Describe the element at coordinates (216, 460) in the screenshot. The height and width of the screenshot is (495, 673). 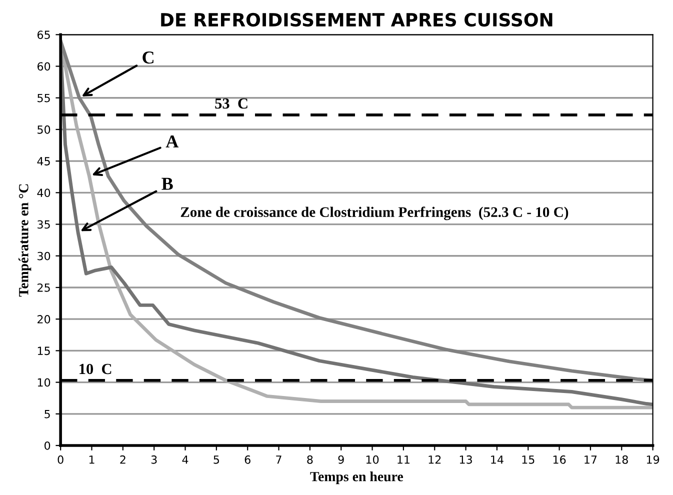
I see `x-tick-label: 5` at that location.